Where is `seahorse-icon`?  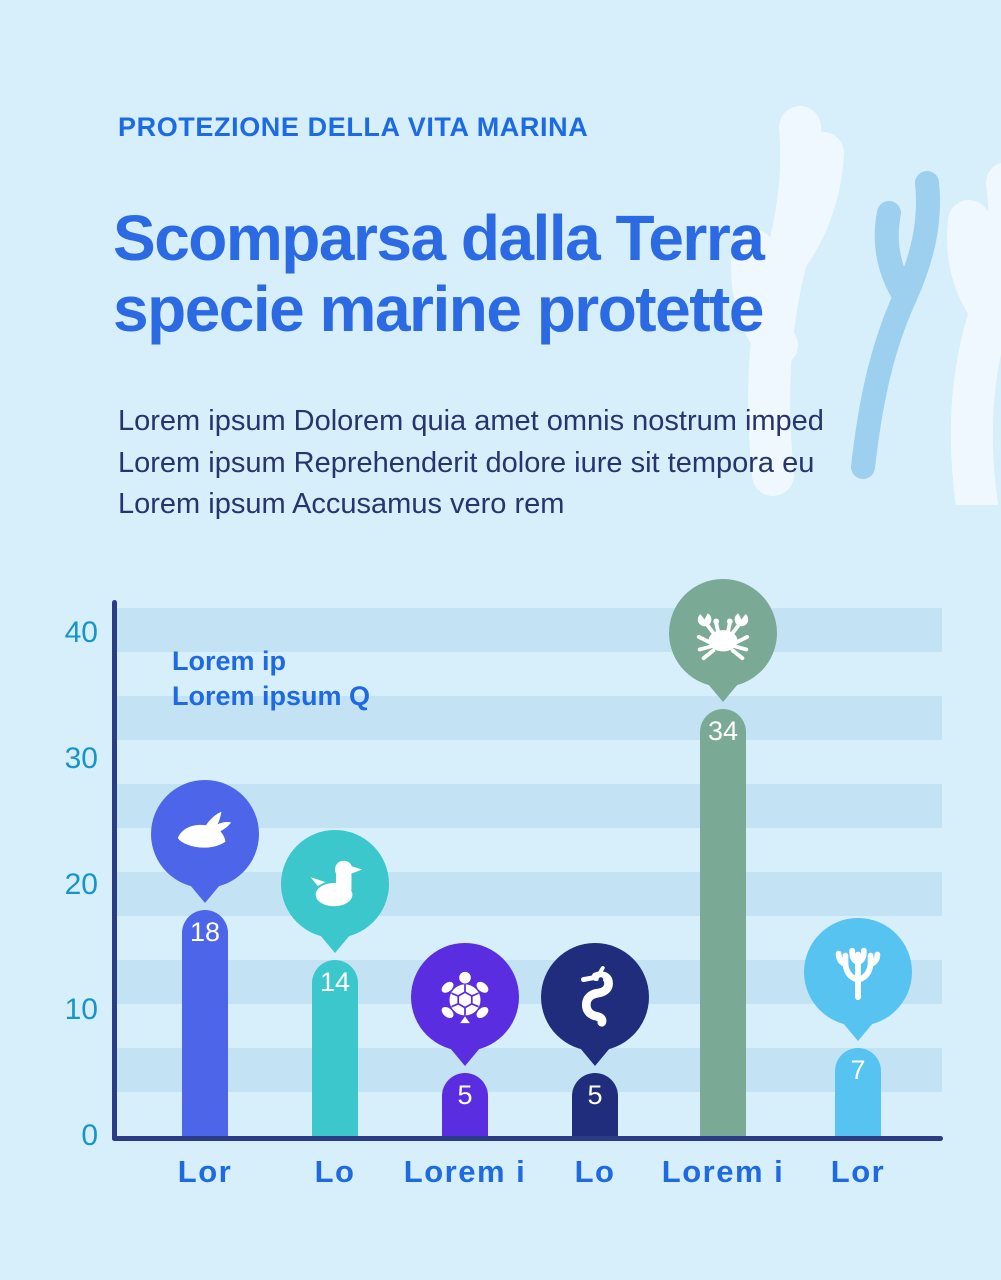
seahorse-icon is located at coordinates (596, 996).